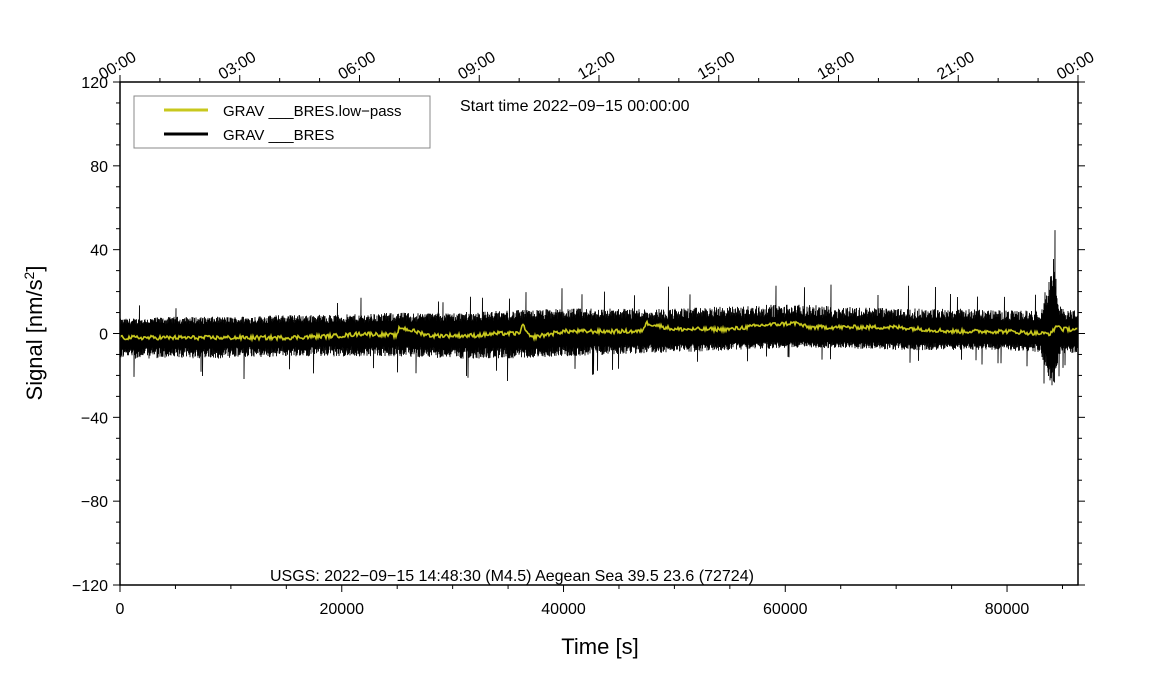 The width and height of the screenshot is (1151, 700). Describe the element at coordinates (94, 418) in the screenshot. I see `y-tick-label: −40` at that location.